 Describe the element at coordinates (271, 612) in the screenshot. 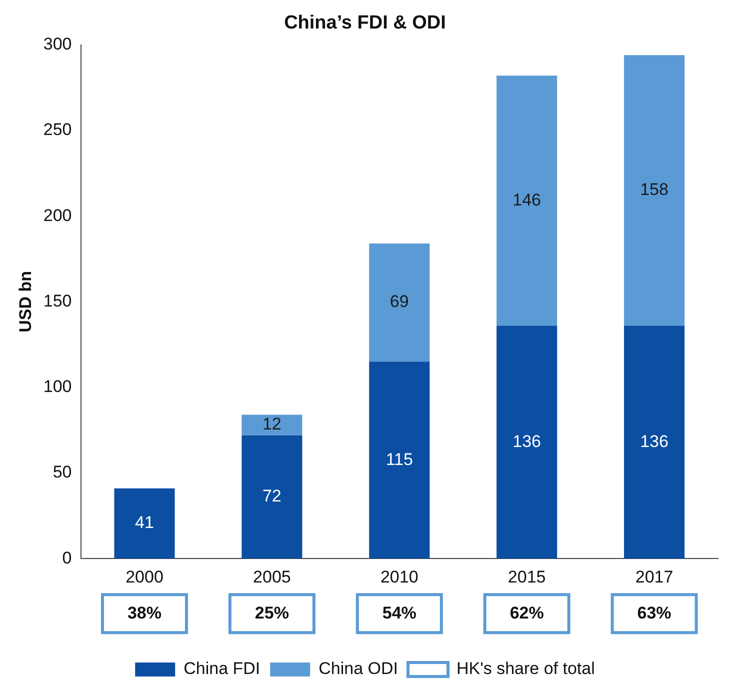

I see `text: 25%` at that location.